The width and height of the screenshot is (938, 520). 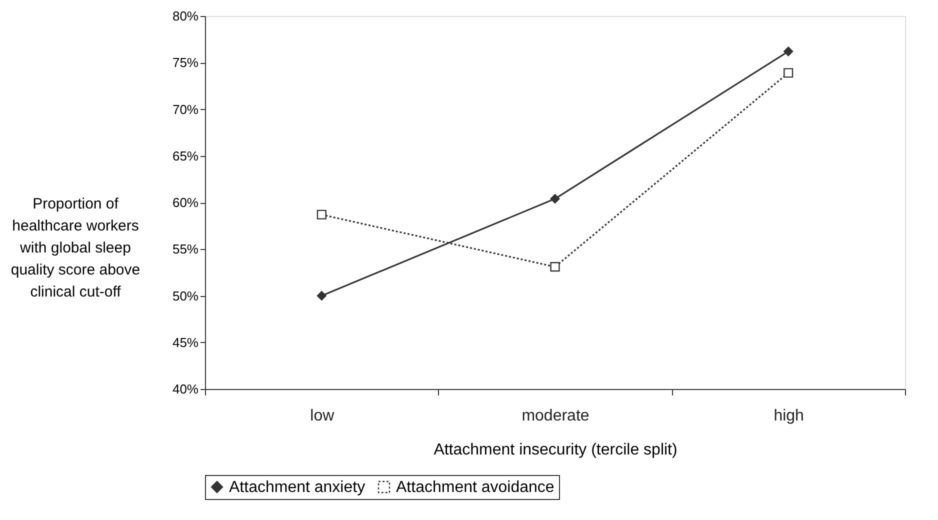 What do you see at coordinates (185, 202) in the screenshot?
I see `y-tick-label: 60%` at bounding box center [185, 202].